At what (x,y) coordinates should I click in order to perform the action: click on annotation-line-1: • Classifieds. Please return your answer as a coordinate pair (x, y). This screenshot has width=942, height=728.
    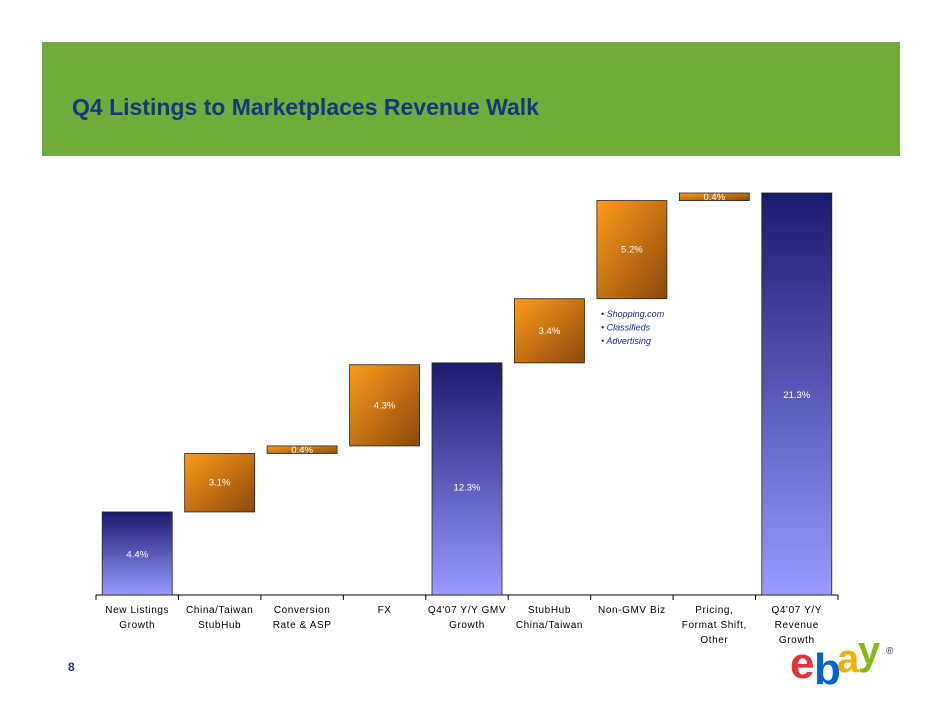
    Looking at the image, I should click on (626, 328).